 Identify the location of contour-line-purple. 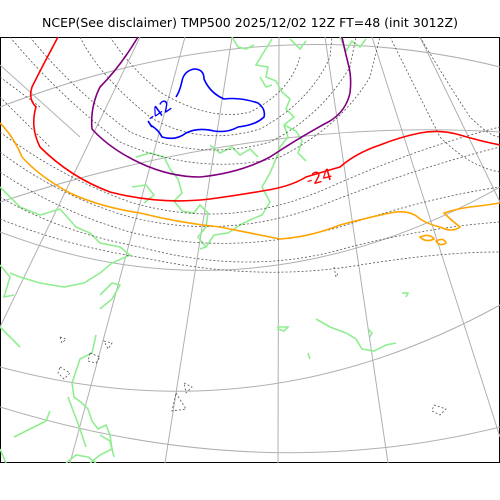
(221, 107).